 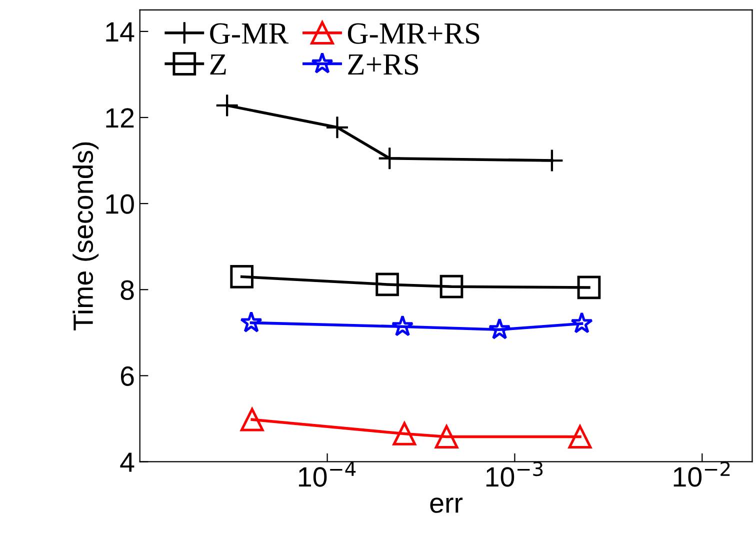 What do you see at coordinates (85, 236) in the screenshot?
I see `y-axis-title: Time (seconds)` at bounding box center [85, 236].